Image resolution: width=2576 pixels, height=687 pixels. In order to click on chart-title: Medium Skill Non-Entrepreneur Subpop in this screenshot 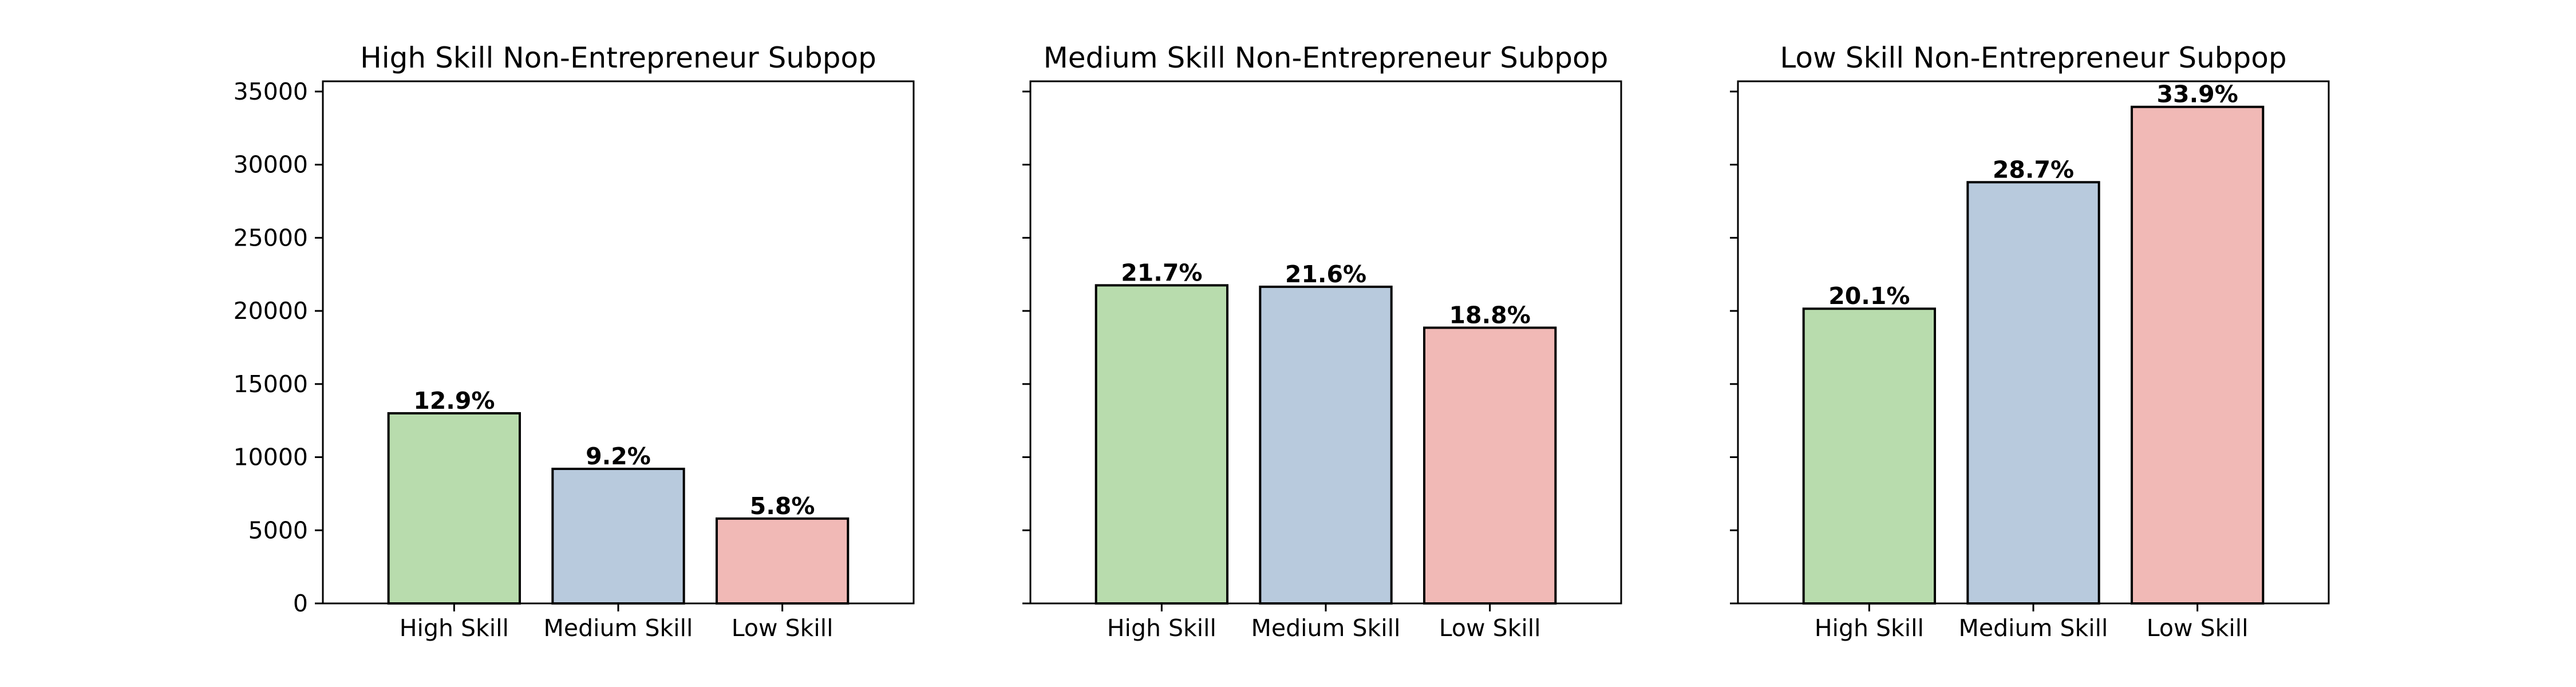, I will do `click(1326, 58)`.